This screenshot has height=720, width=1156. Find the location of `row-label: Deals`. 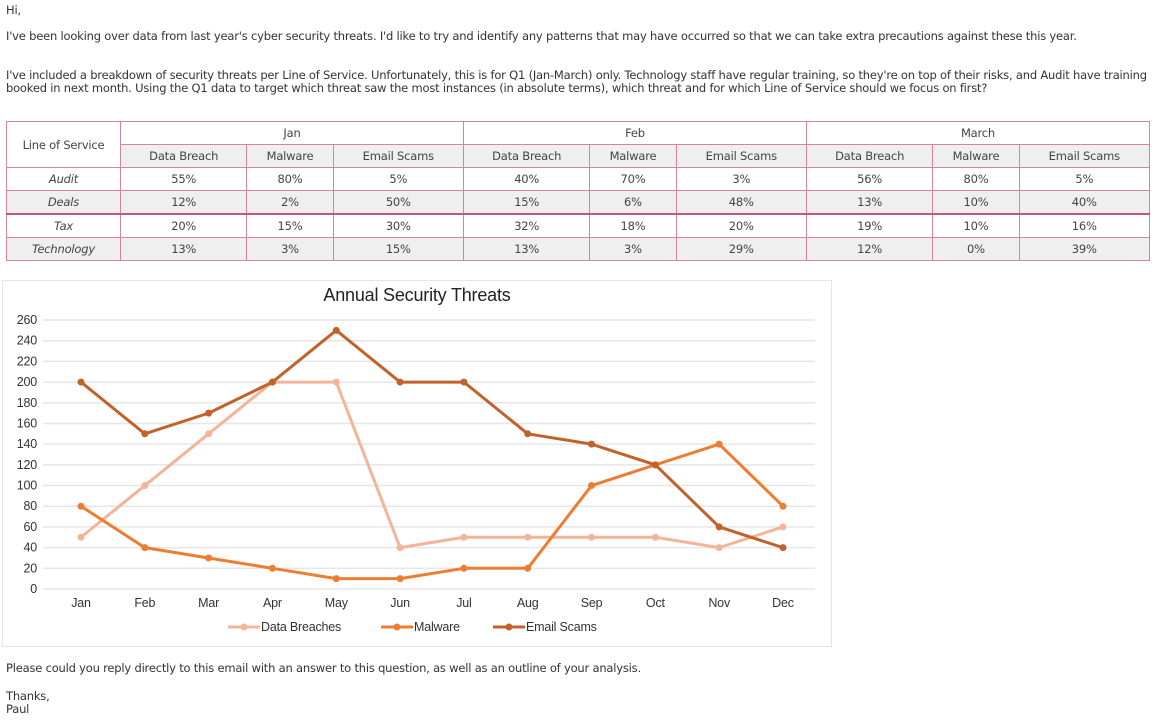

row-label: Deals is located at coordinates (63, 202).